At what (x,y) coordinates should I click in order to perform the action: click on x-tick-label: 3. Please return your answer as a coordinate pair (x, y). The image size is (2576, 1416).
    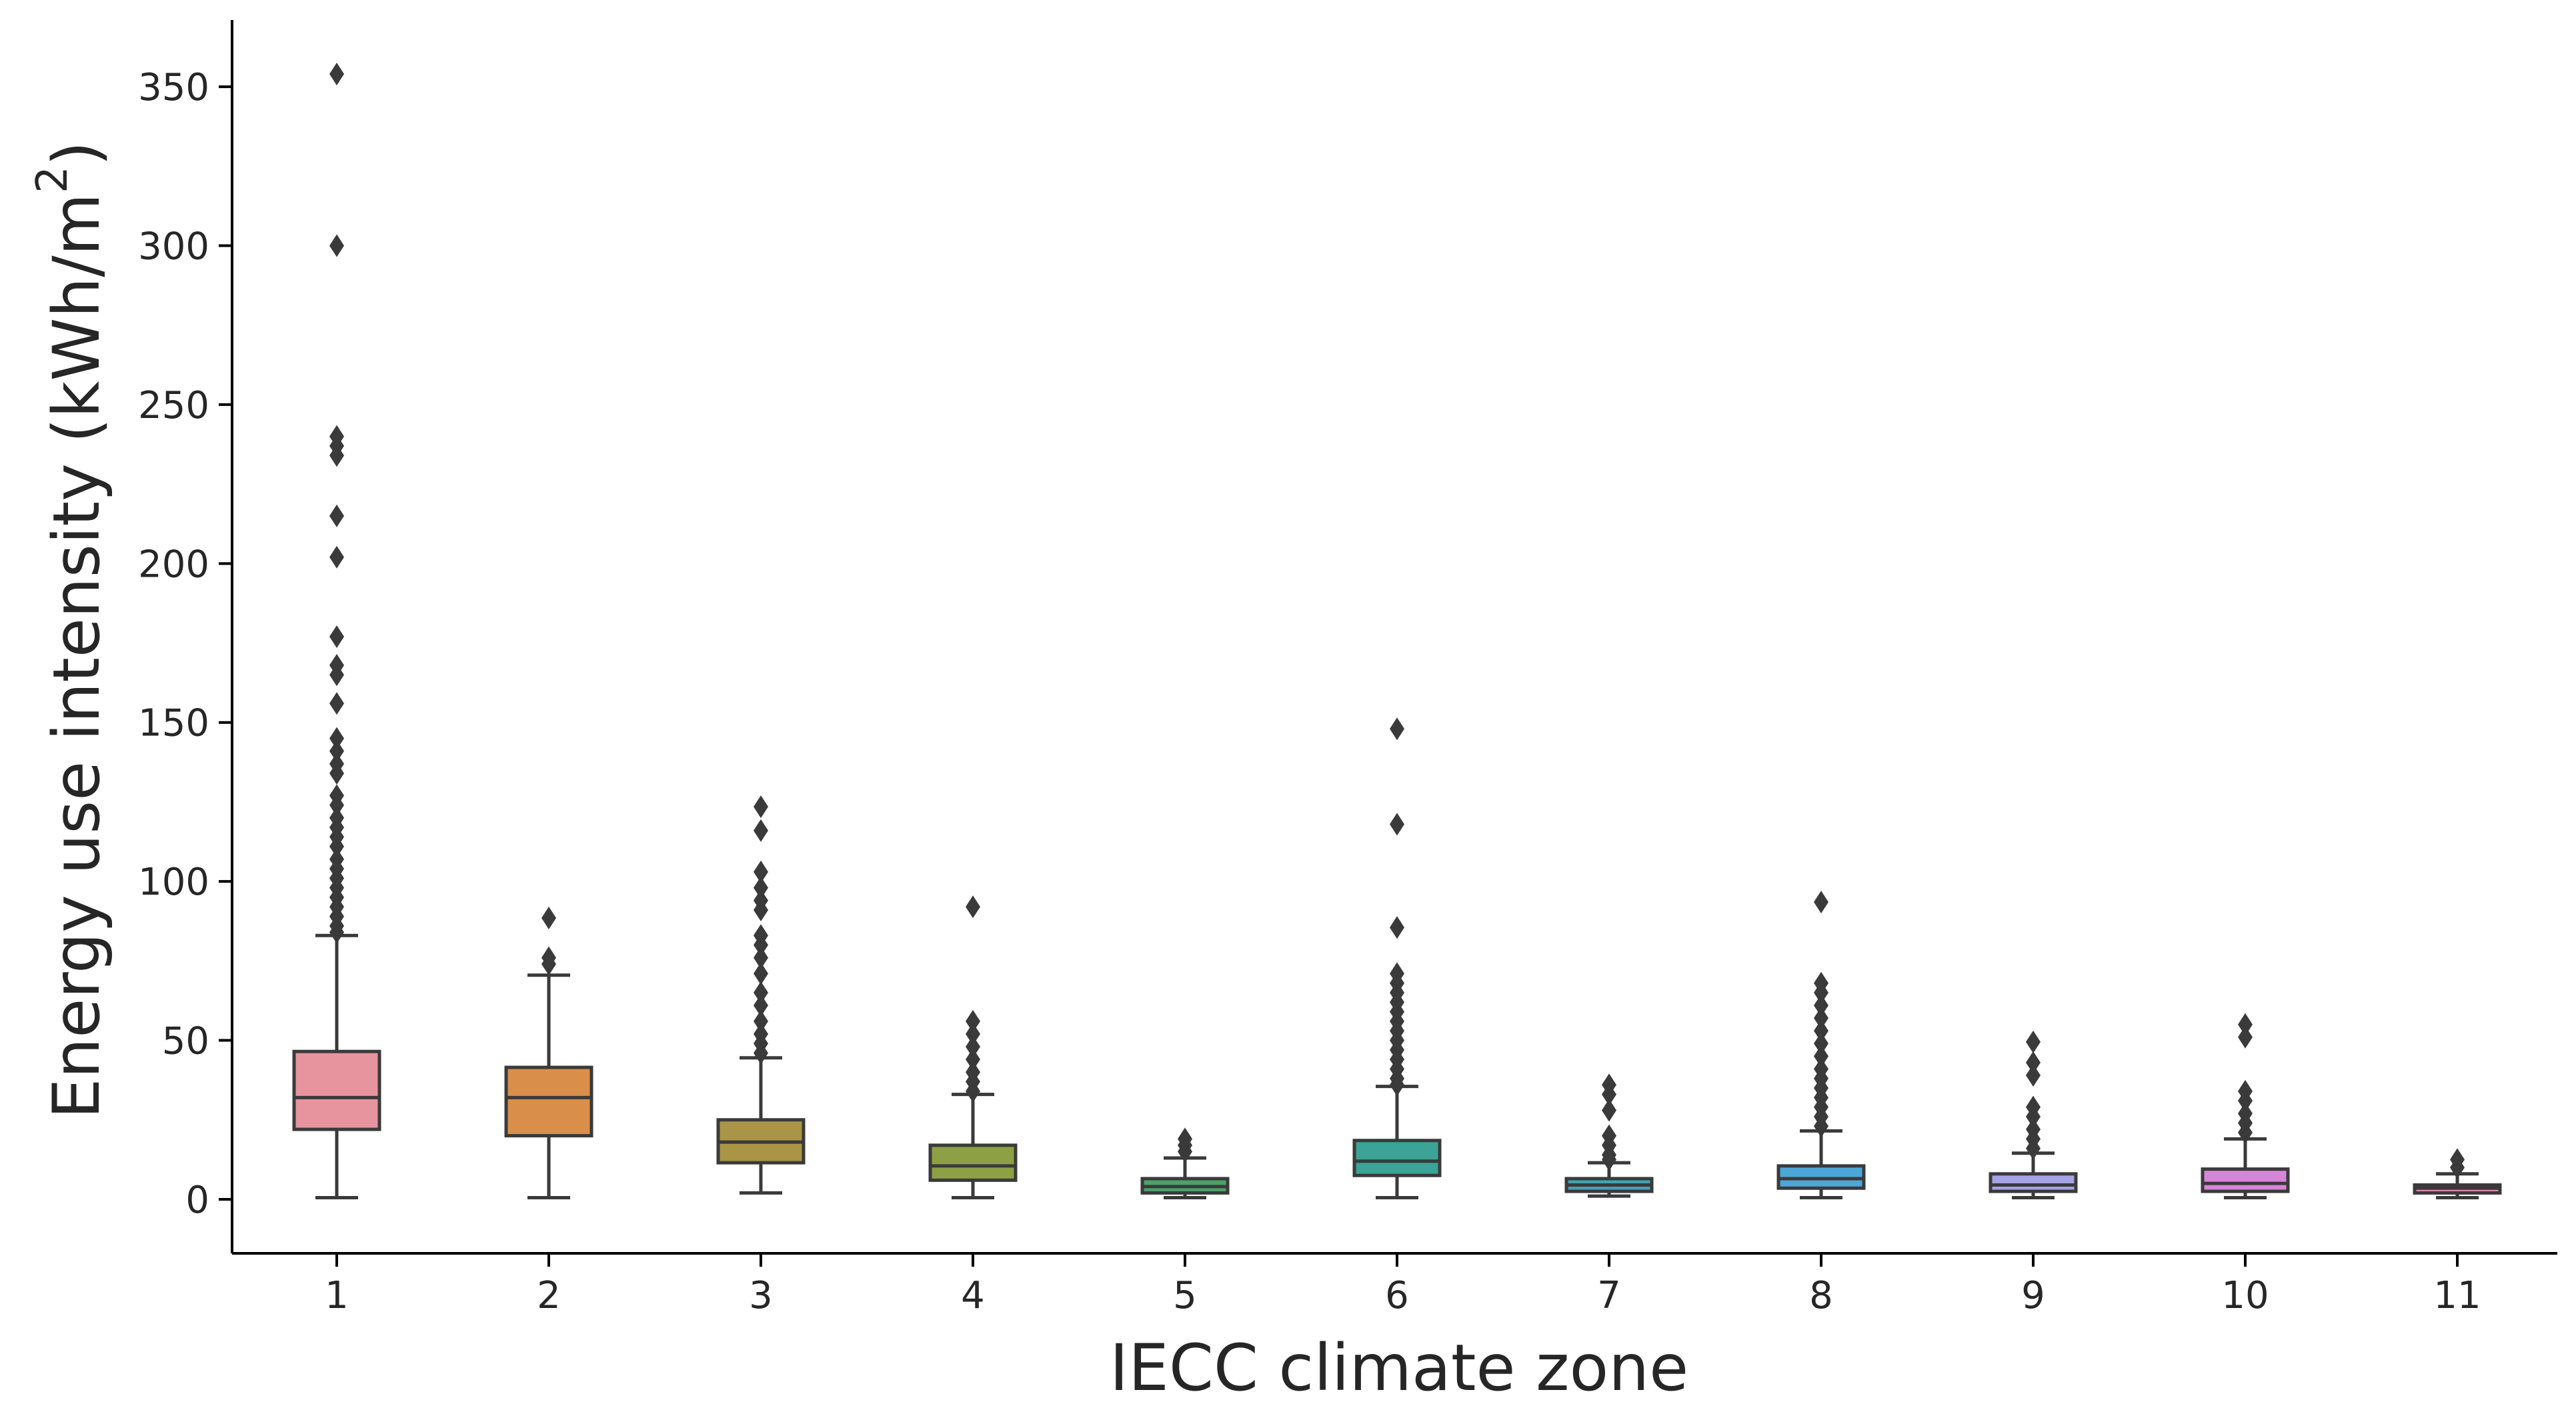
    Looking at the image, I should click on (761, 1295).